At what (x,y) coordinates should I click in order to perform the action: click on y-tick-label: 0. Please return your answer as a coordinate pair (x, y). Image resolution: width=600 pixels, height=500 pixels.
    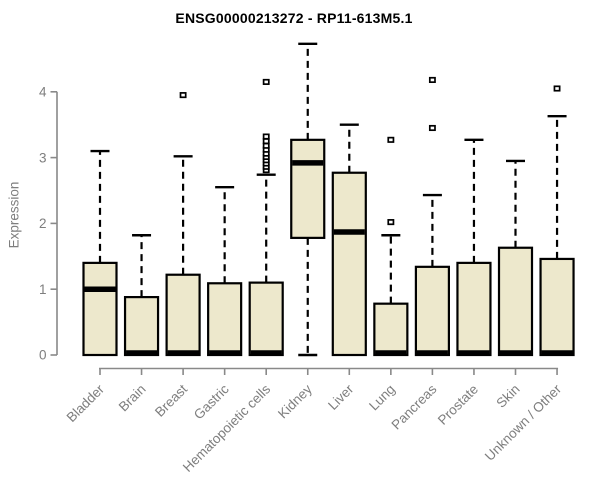
    Looking at the image, I should click on (43, 355).